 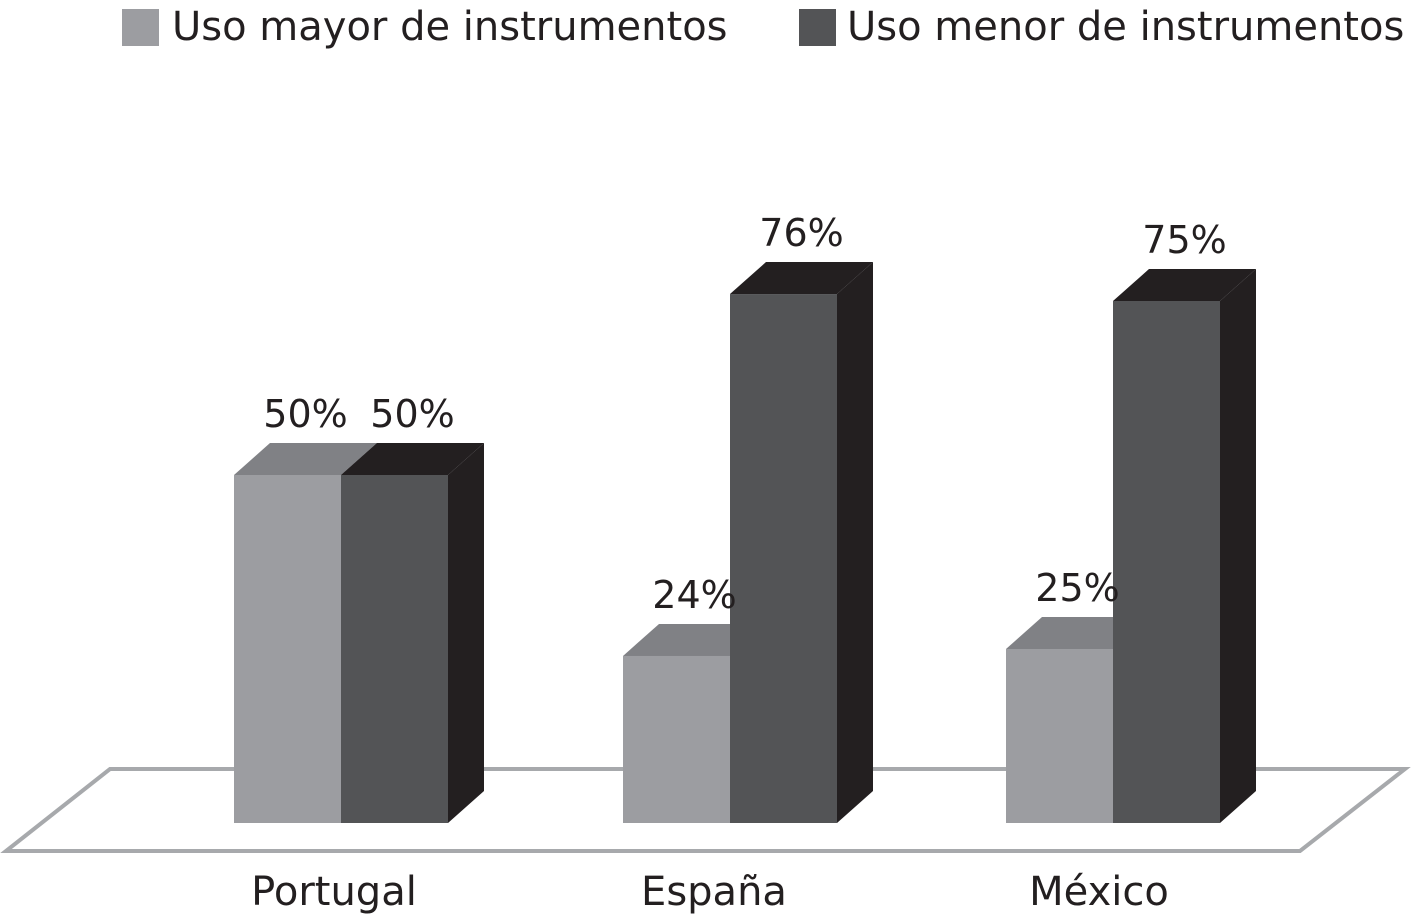 I want to click on legend-item: Uso menor de instrumentos, so click(x=1101, y=27).